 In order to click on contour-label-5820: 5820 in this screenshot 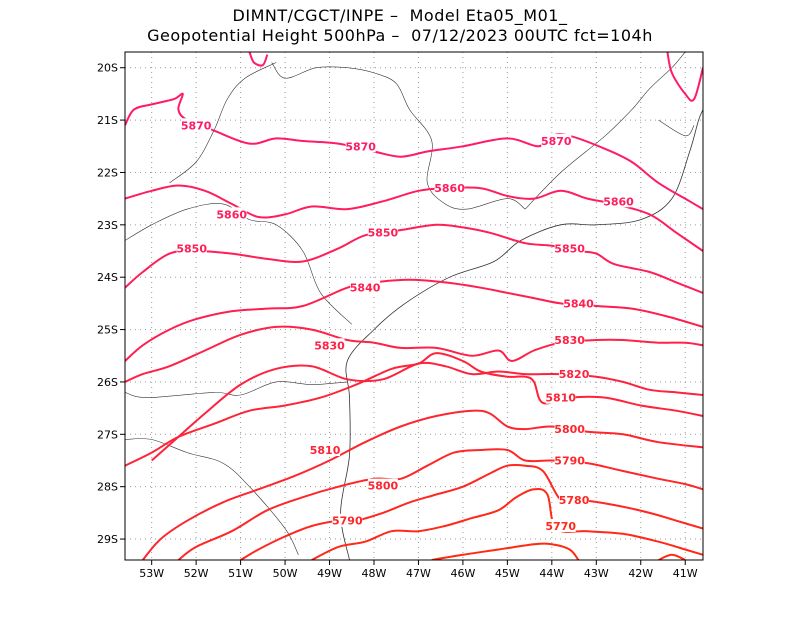, I will do `click(574, 374)`.